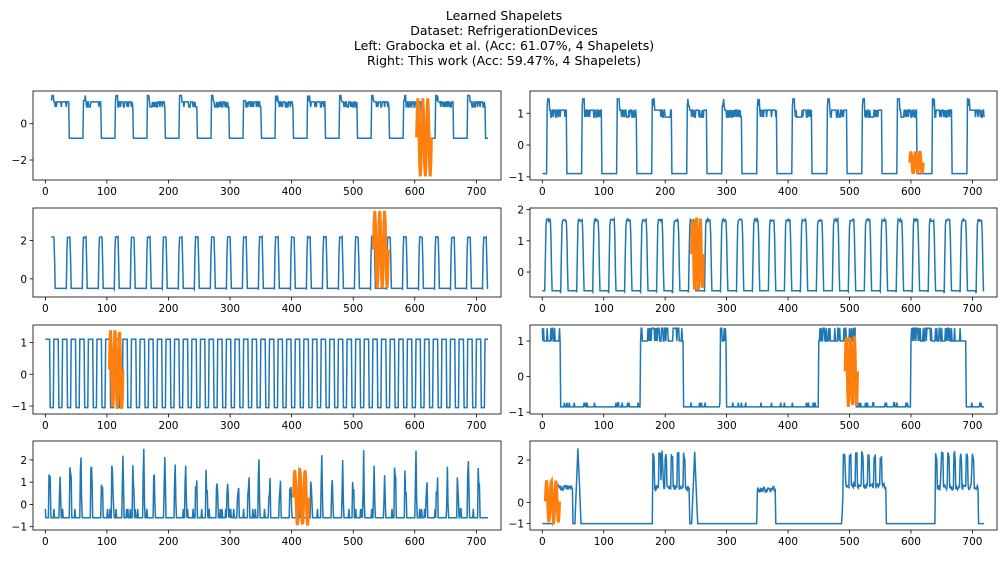 The width and height of the screenshot is (1008, 576). I want to click on x-tick-label-left-2-600: 600, so click(415, 309).